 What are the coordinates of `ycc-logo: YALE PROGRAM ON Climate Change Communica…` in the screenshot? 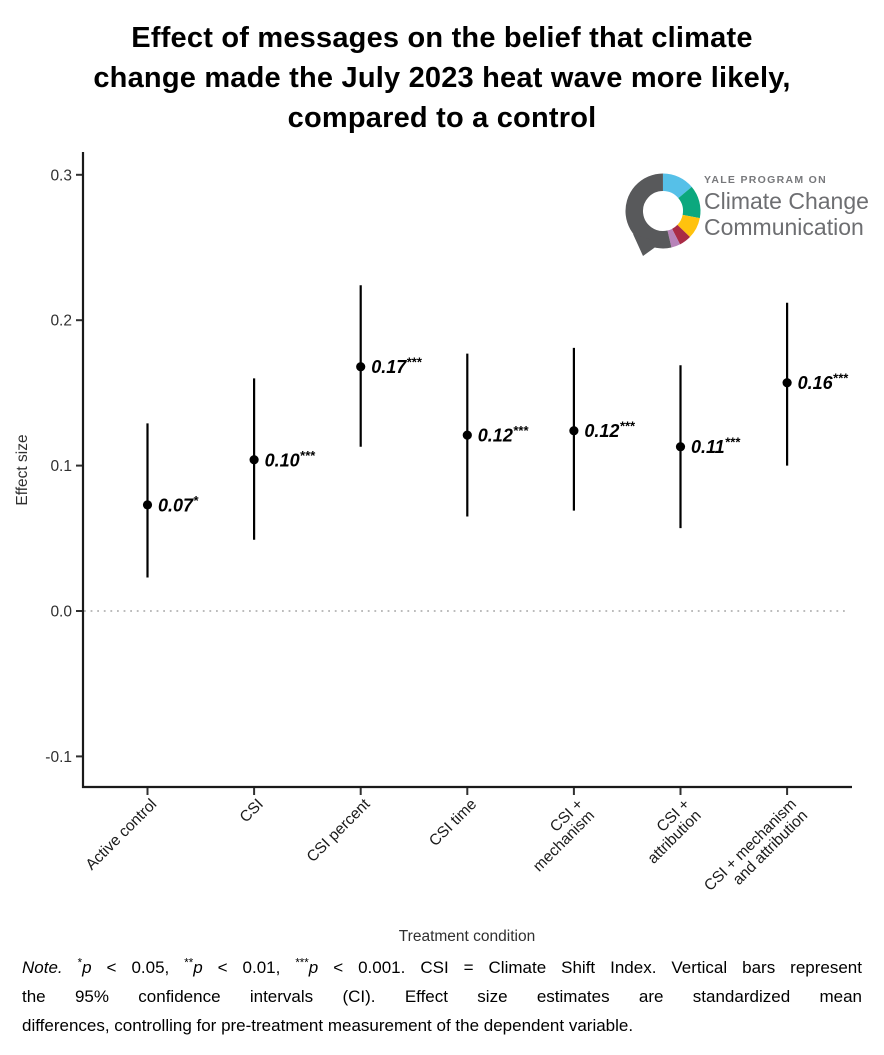 It's located at (743, 213).